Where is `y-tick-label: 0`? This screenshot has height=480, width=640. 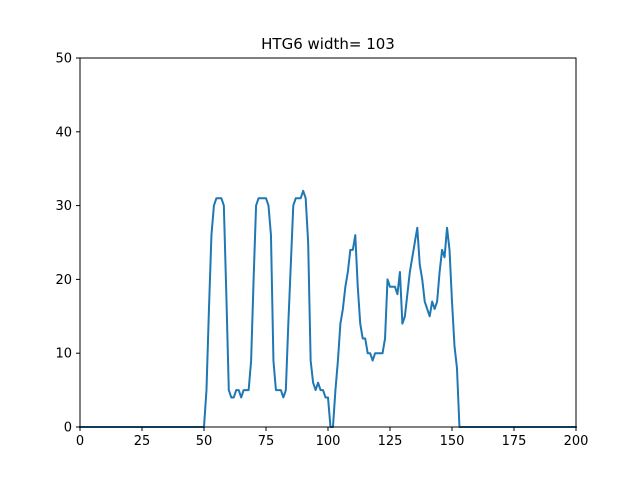 y-tick-label: 0 is located at coordinates (68, 428).